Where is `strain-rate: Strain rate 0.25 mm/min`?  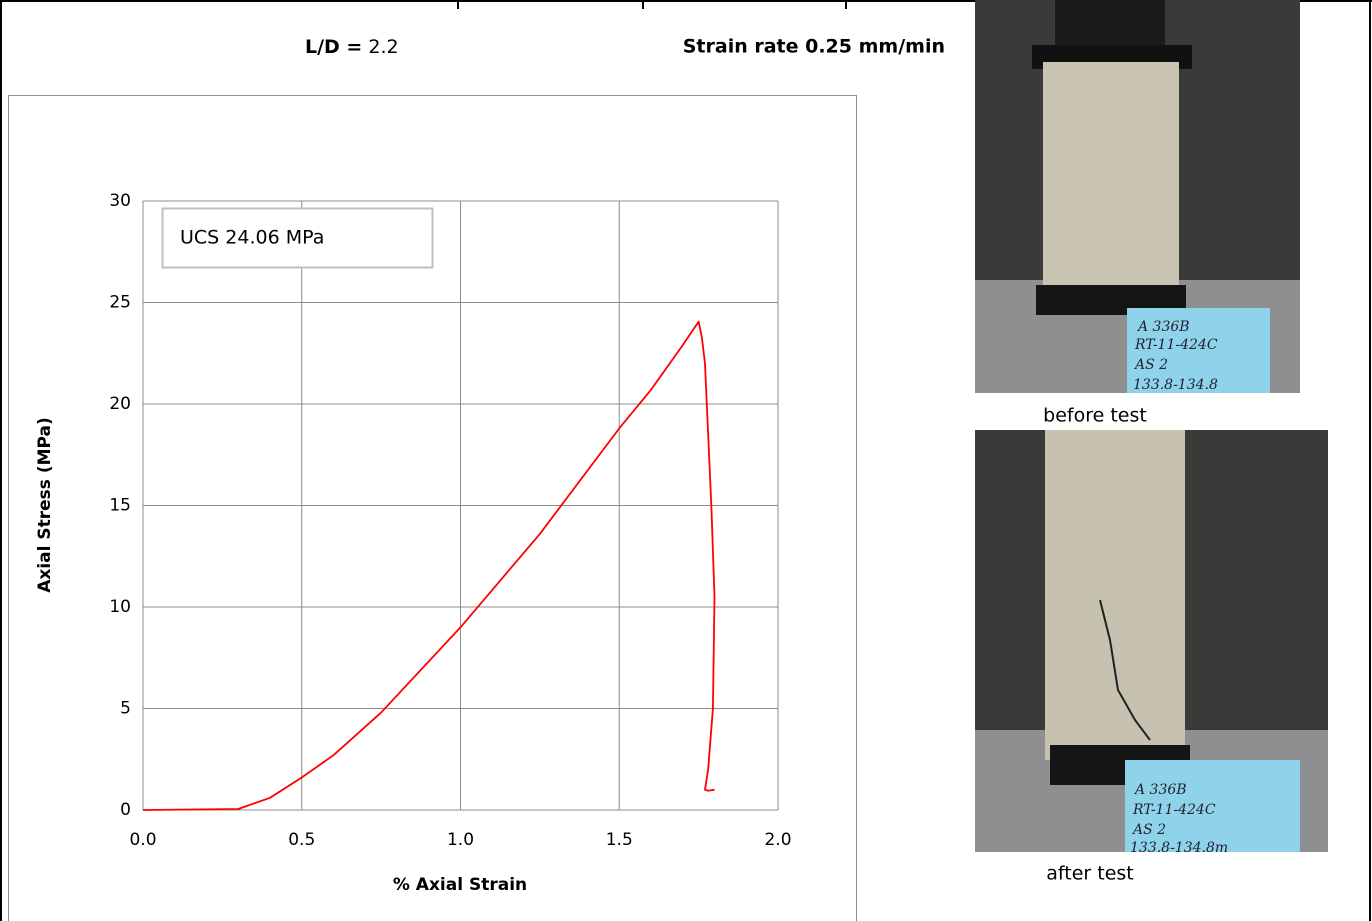 strain-rate: Strain rate 0.25 mm/min is located at coordinates (814, 47).